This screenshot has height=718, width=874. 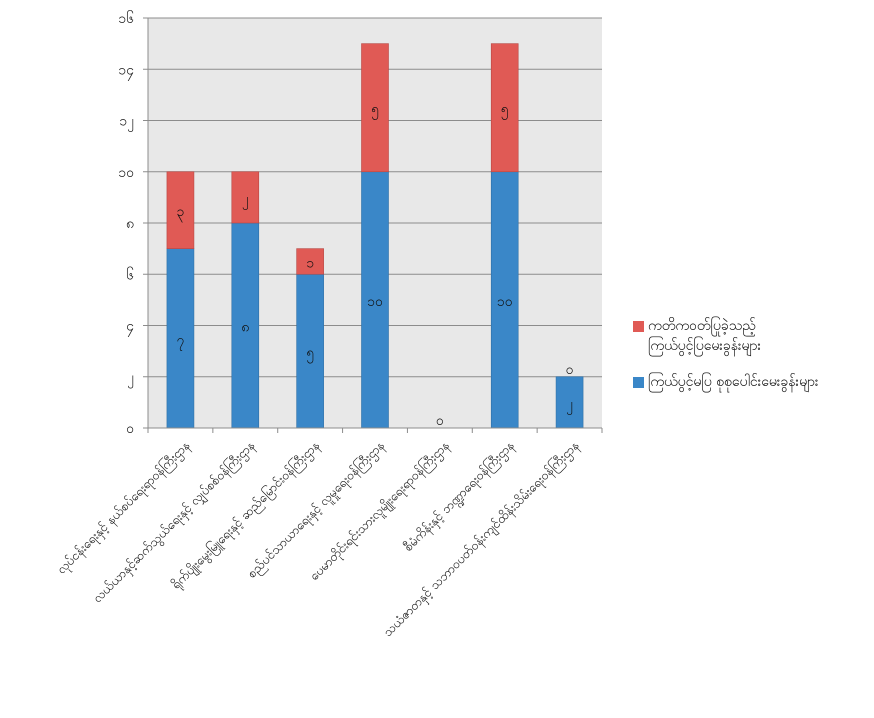 What do you see at coordinates (705, 346) in the screenshot?
I see `legend-label-line2: ကြယ်ပွင့်ပြမေးခွန်းများ` at bounding box center [705, 346].